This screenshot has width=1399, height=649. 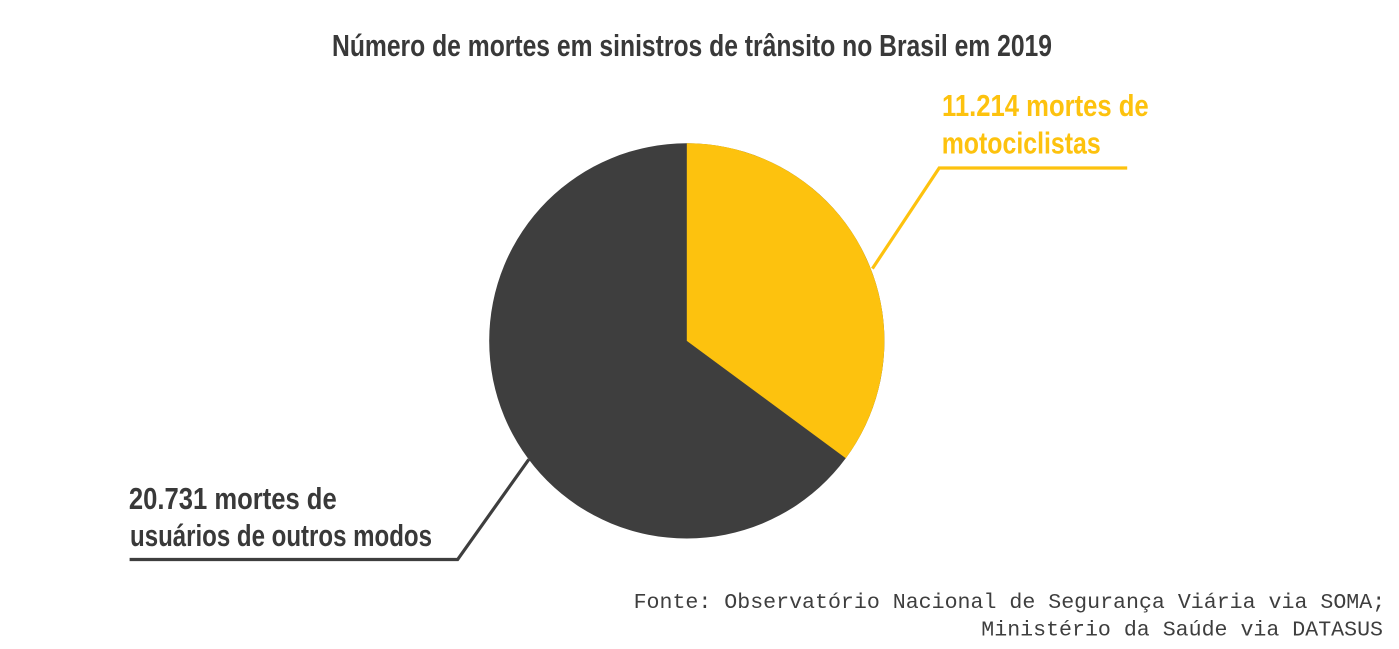 I want to click on svg-text: motociclistas, so click(x=1021, y=144).